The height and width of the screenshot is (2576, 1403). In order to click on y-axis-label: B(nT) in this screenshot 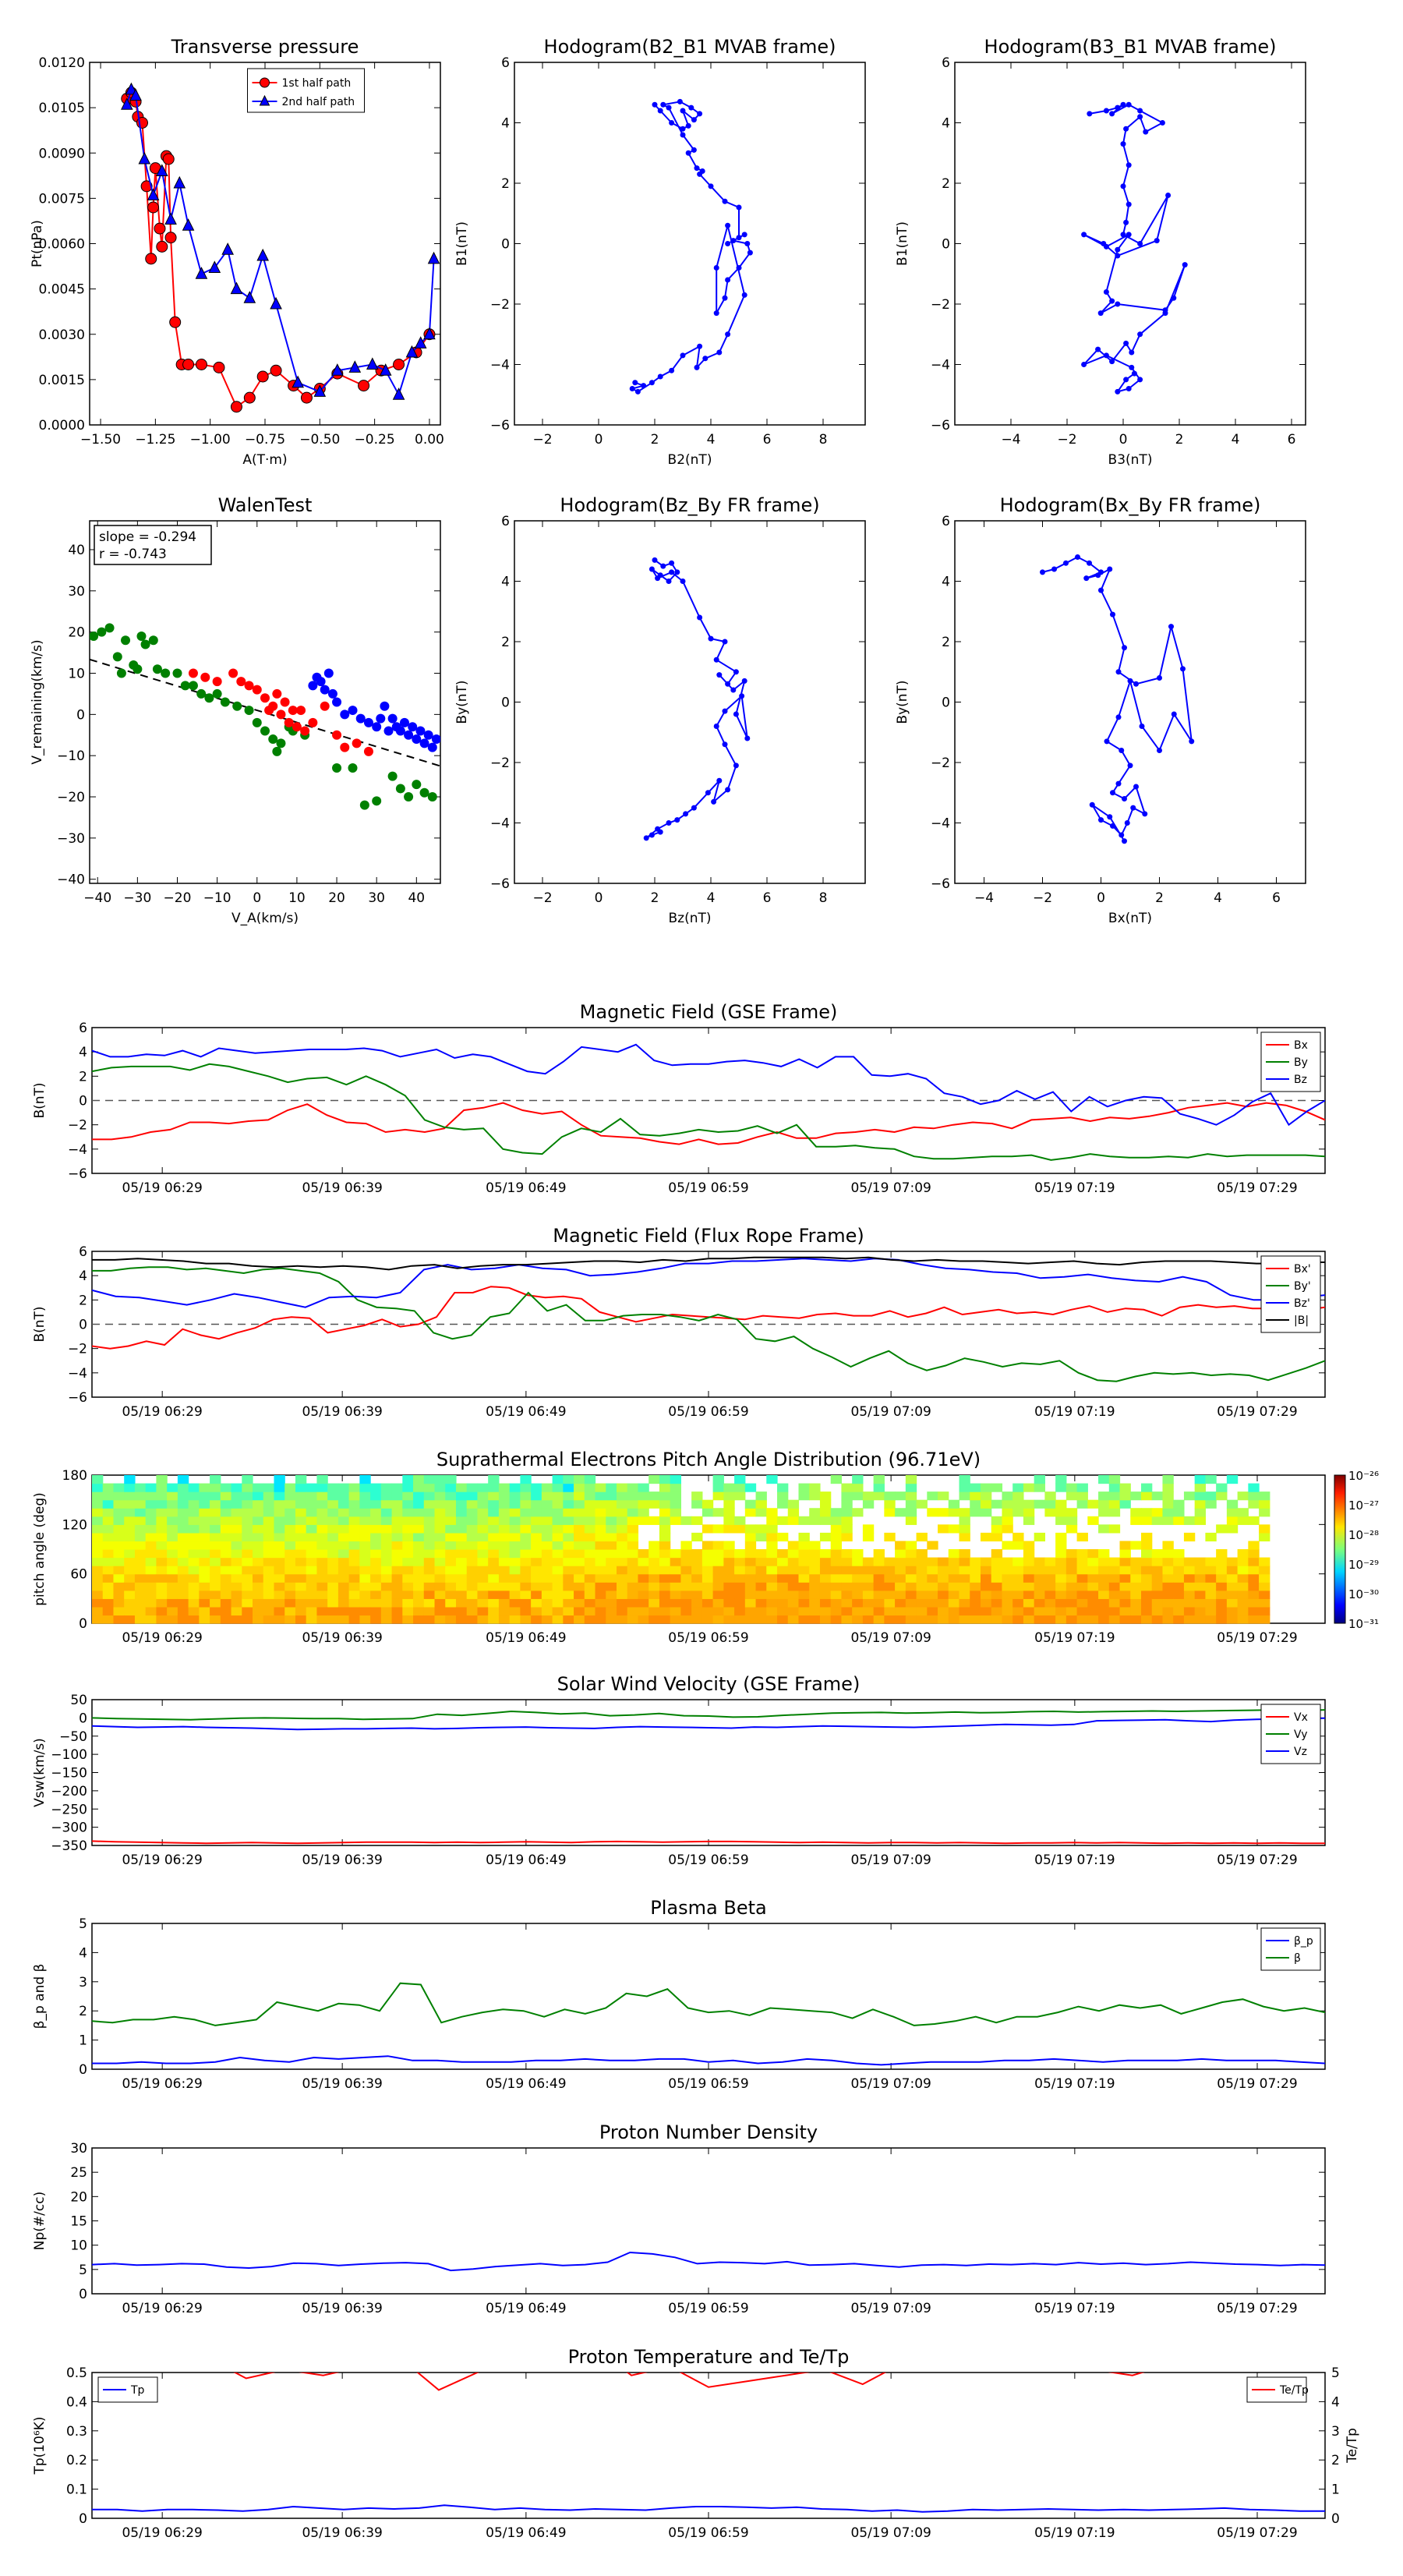, I will do `click(40, 1324)`.